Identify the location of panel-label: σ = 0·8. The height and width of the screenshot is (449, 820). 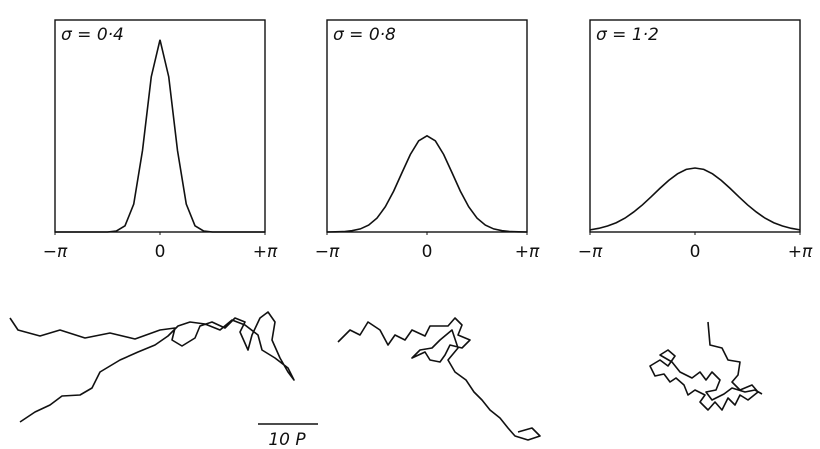
(364, 35).